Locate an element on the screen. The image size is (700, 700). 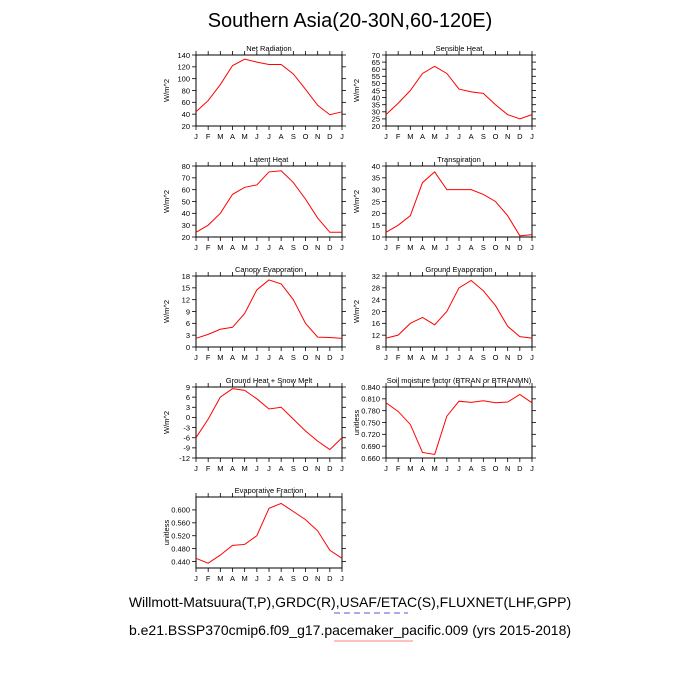
panel-8-xtick-label: A is located at coordinates (471, 468).